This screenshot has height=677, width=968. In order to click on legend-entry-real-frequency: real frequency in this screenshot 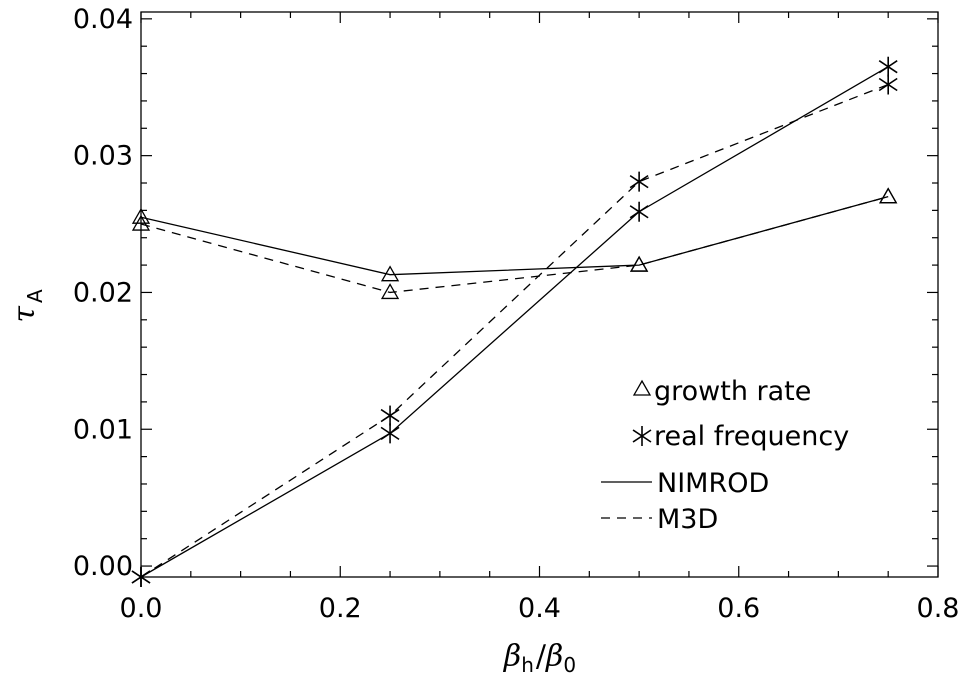, I will do `click(740, 436)`.